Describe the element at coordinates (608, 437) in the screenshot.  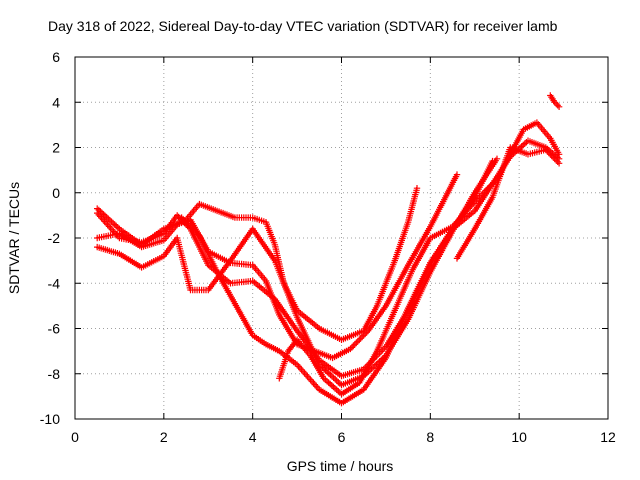
I see `x-tick-label: 12` at that location.